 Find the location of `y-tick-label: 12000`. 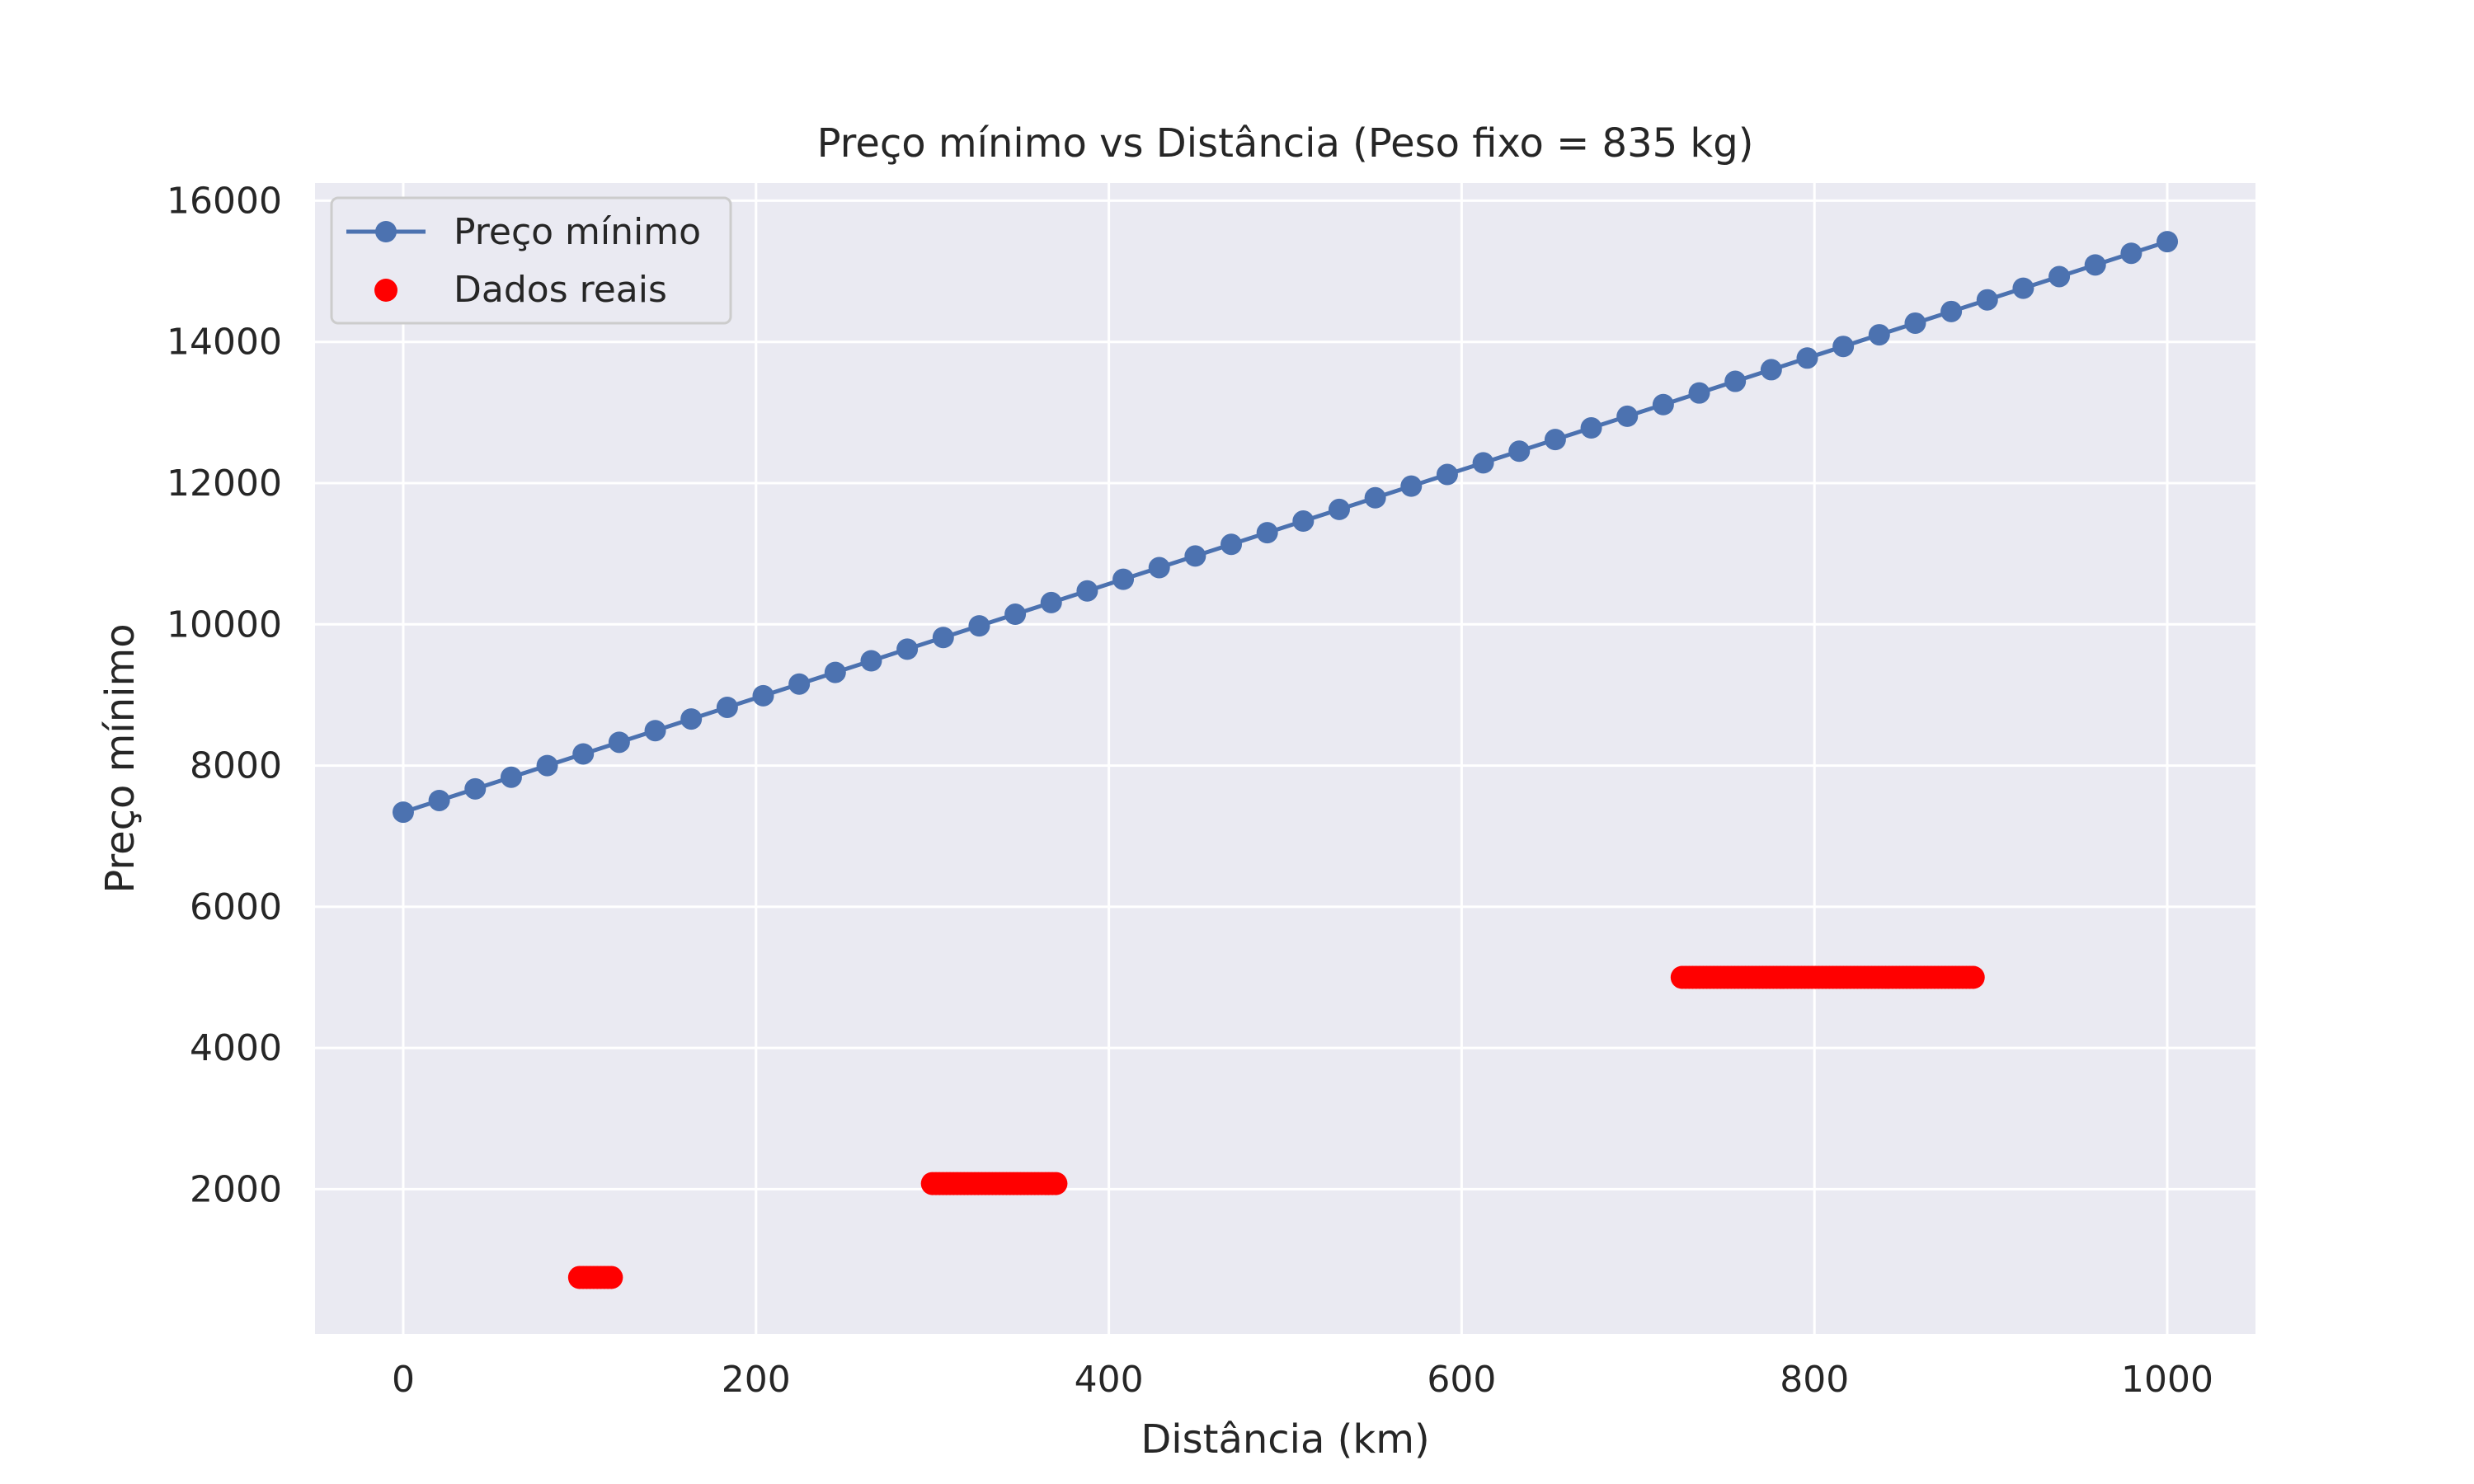

y-tick-label: 12000 is located at coordinates (224, 484).